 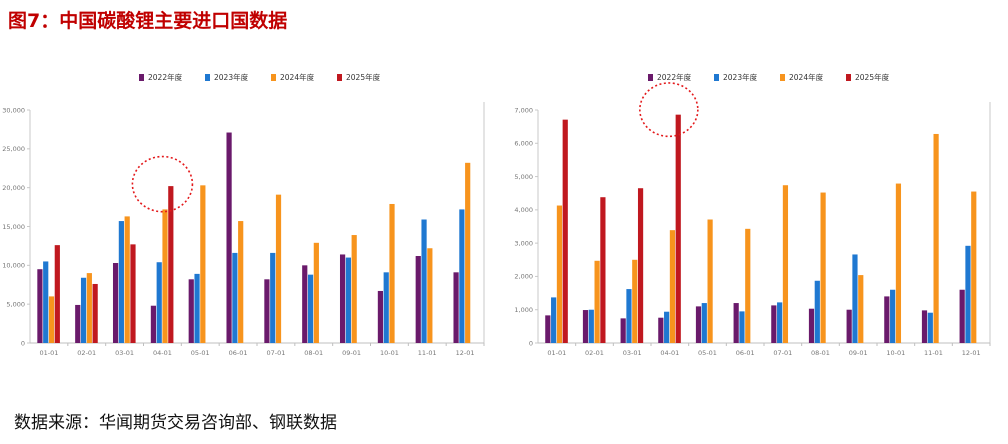 What do you see at coordinates (231, 77) in the screenshot?
I see `legend-label-1: 2023年度` at bounding box center [231, 77].